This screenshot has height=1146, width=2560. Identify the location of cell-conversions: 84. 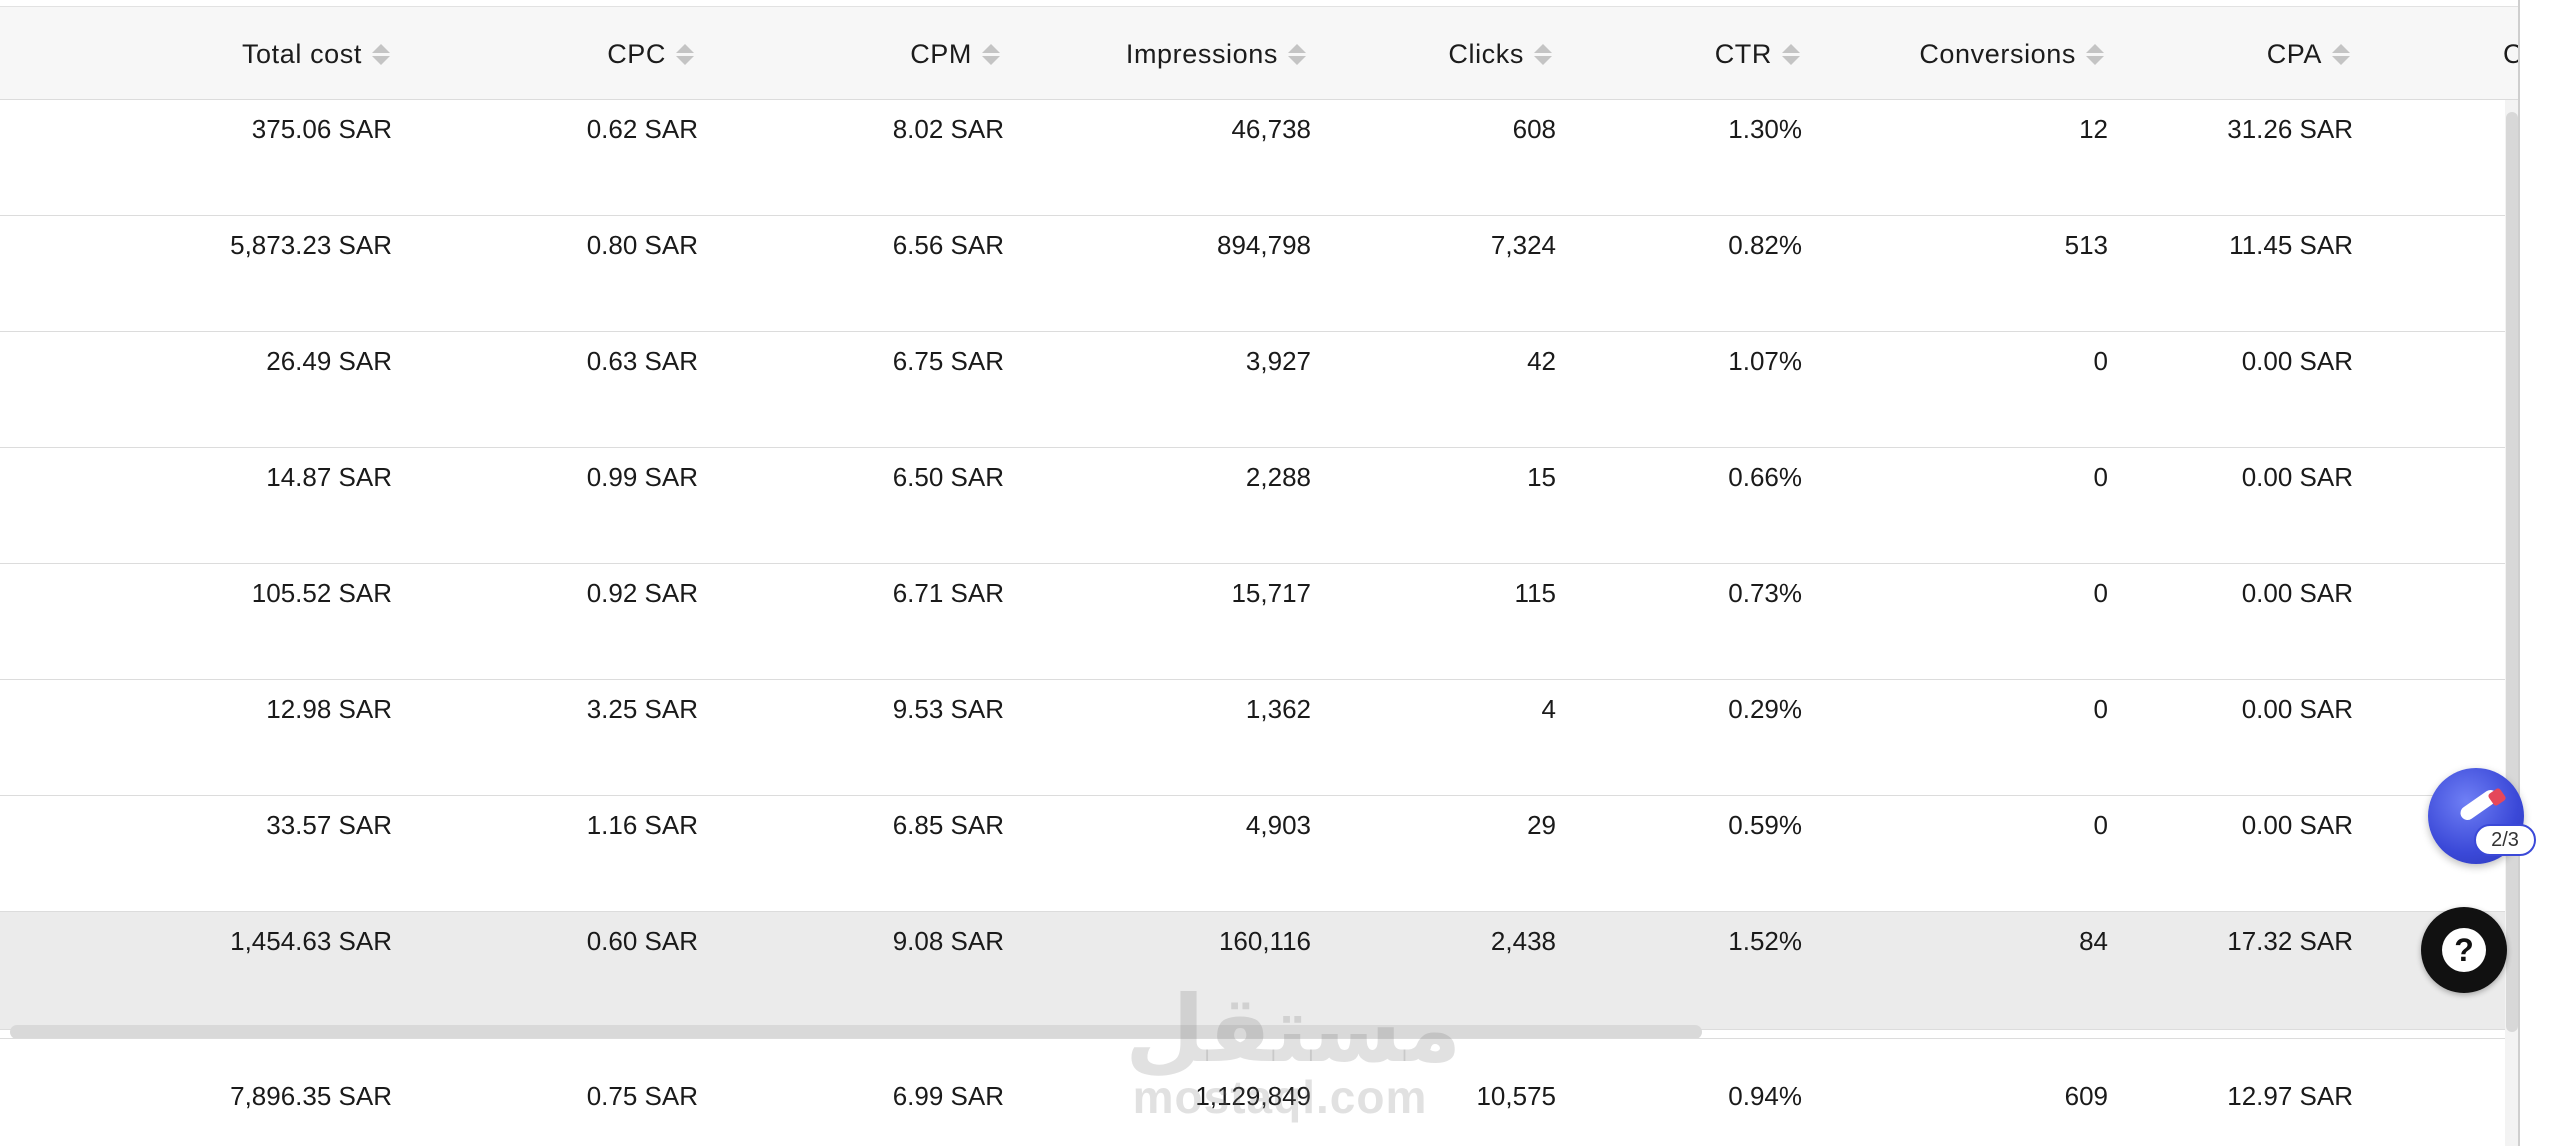
(2093, 941).